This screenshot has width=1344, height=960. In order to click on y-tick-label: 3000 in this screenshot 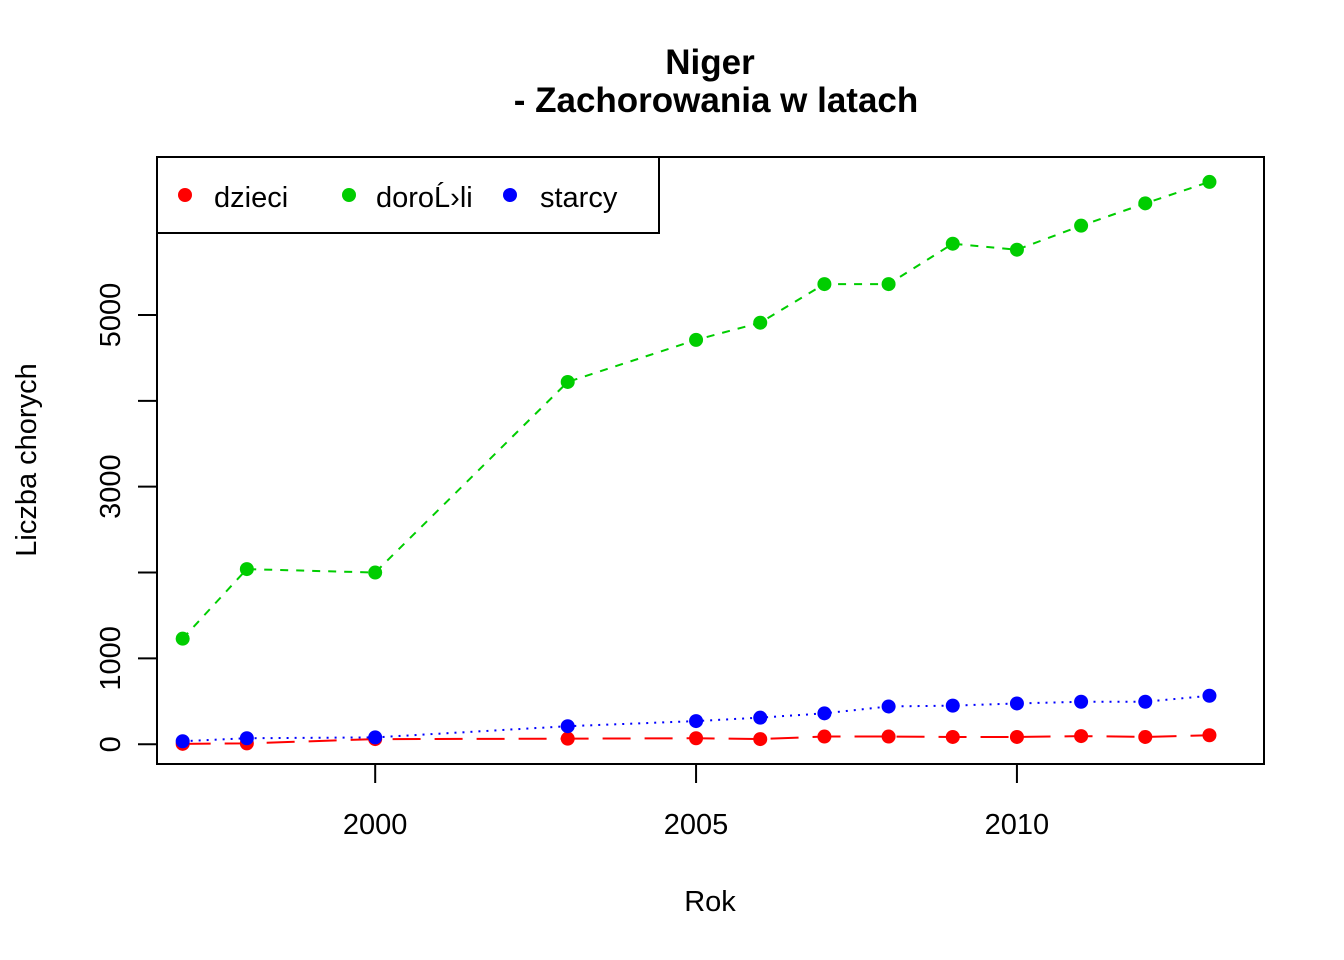, I will do `click(111, 486)`.